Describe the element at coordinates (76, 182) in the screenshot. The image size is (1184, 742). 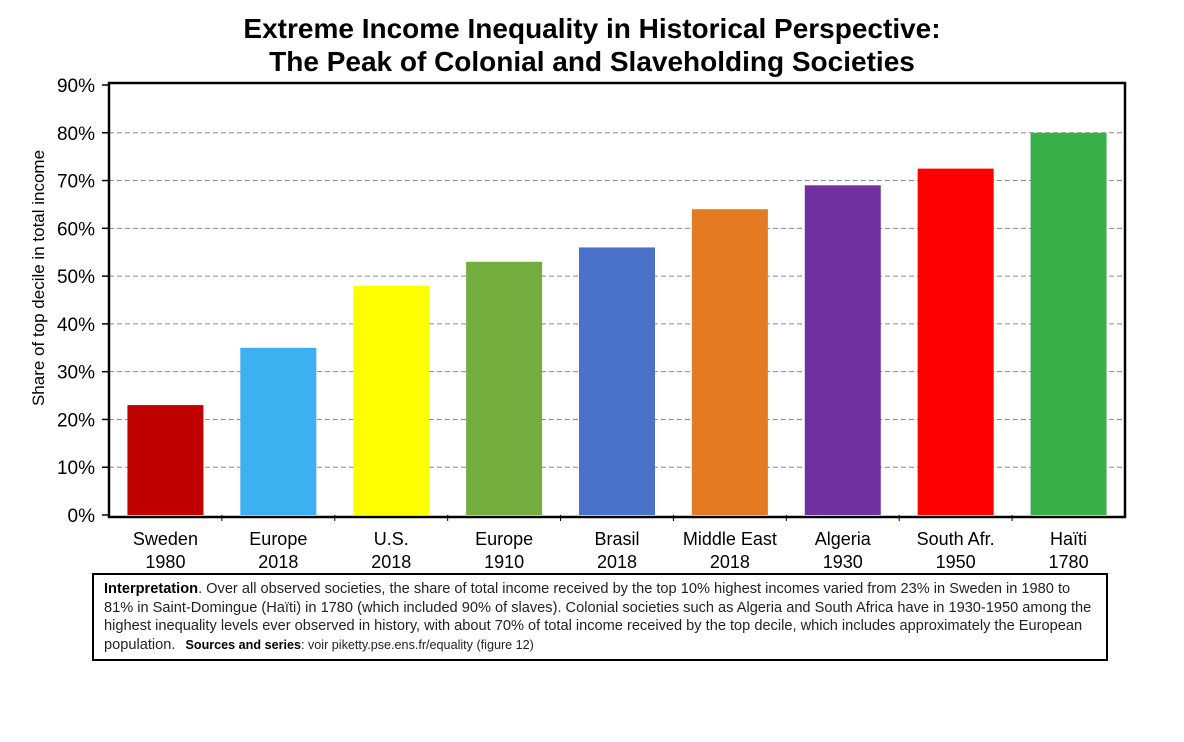
I see `y-tick-label: 70%` at that location.